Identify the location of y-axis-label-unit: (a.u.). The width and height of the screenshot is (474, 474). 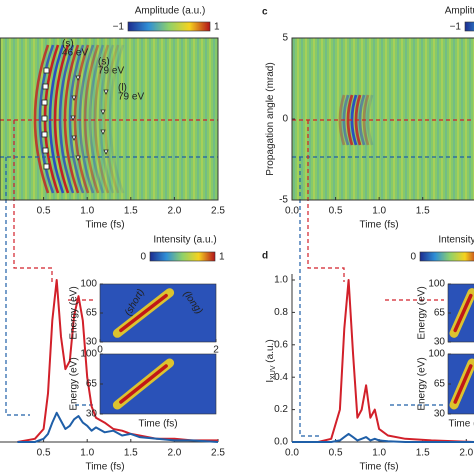
(270, 352).